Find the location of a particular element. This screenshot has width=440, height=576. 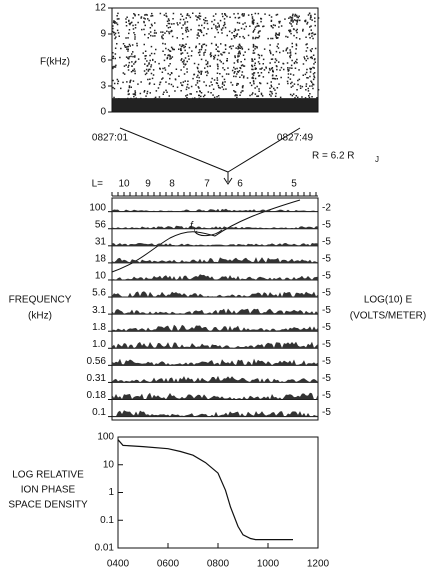

x-tick-label: 1200 is located at coordinates (318, 564).